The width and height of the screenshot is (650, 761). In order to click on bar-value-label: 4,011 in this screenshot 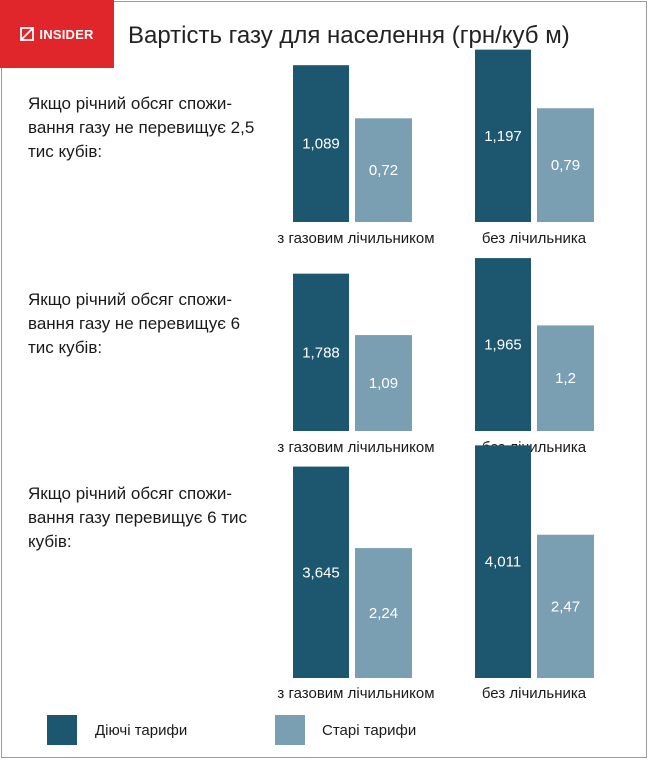, I will do `click(503, 562)`.